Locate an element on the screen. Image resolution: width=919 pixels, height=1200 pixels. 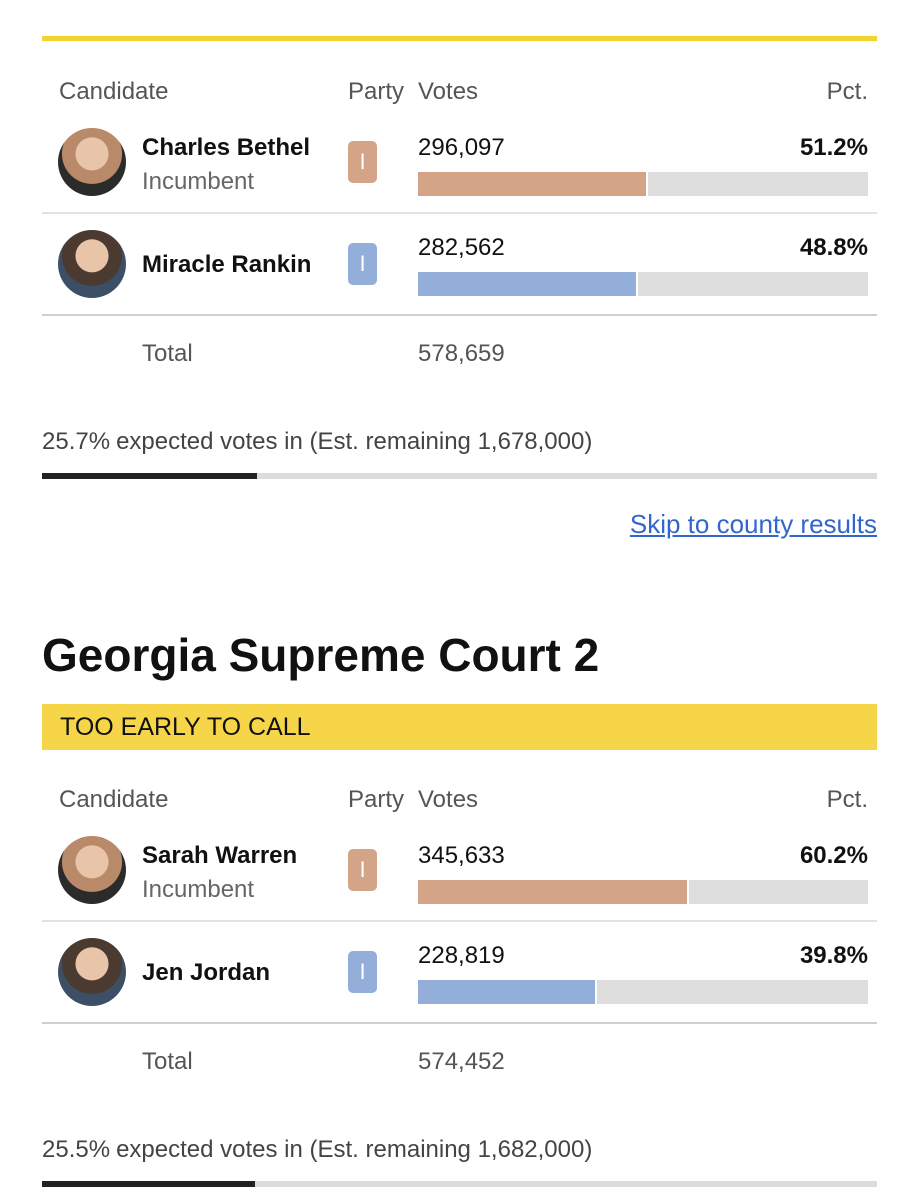
skip-link: Skip to county results is located at coordinates (753, 524).